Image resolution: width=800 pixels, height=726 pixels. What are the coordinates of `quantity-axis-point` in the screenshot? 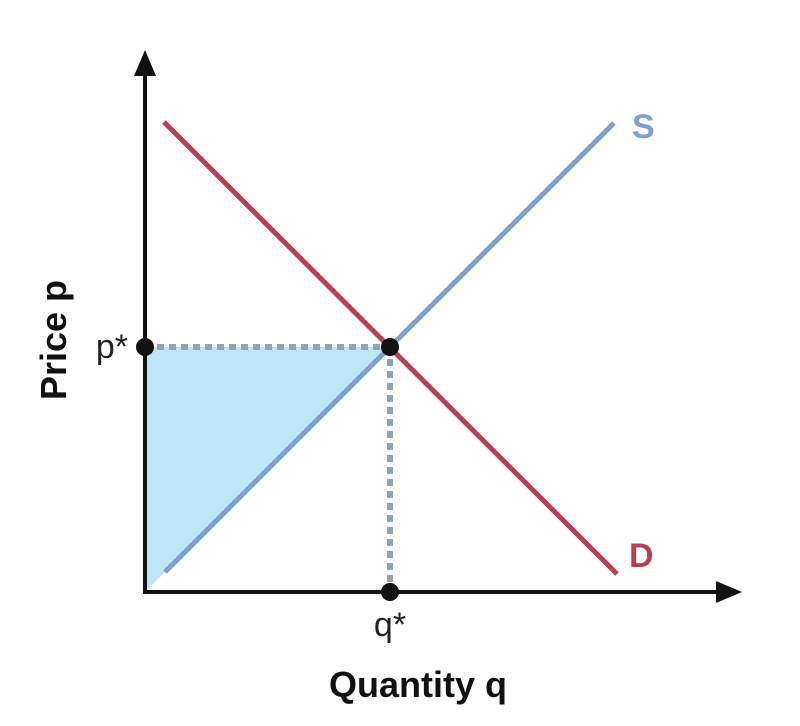 It's located at (390, 592).